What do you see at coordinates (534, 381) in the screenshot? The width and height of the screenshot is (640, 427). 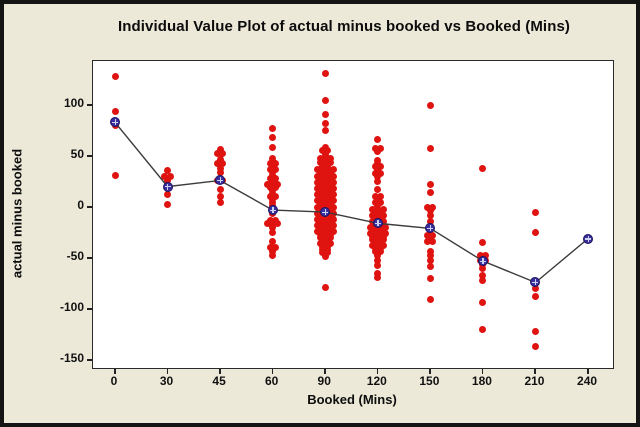 I see `x-tick-label: 210` at bounding box center [534, 381].